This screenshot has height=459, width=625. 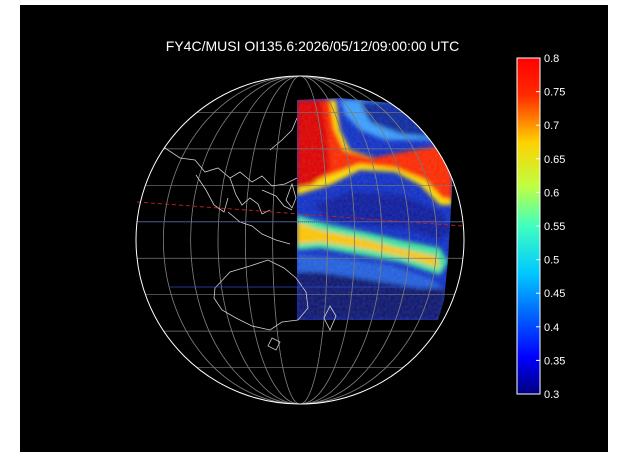 I want to click on colorbar-tick-label: 0.65, so click(x=554, y=160).